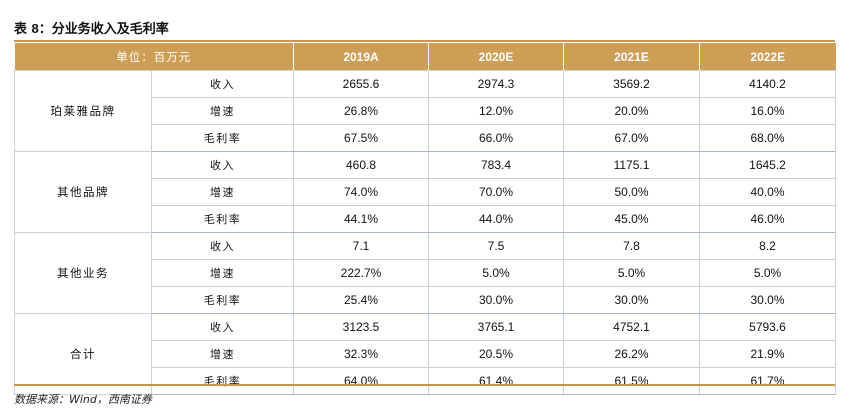  What do you see at coordinates (361, 192) in the screenshot?
I see `value-cell: 74.0%` at bounding box center [361, 192].